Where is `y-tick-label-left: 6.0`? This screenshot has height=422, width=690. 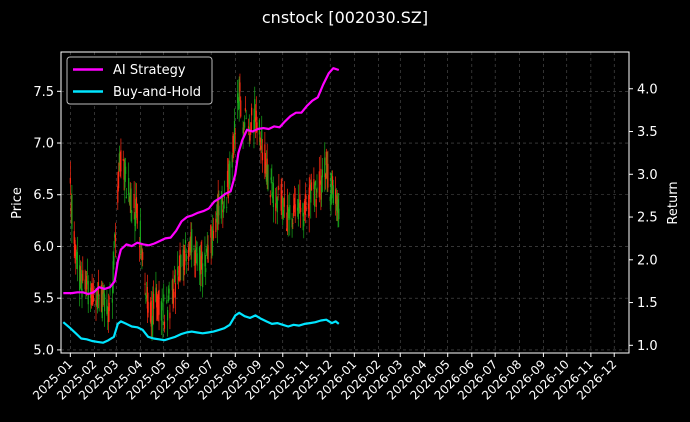 y-tick-label-left: 6.0 is located at coordinates (43, 247).